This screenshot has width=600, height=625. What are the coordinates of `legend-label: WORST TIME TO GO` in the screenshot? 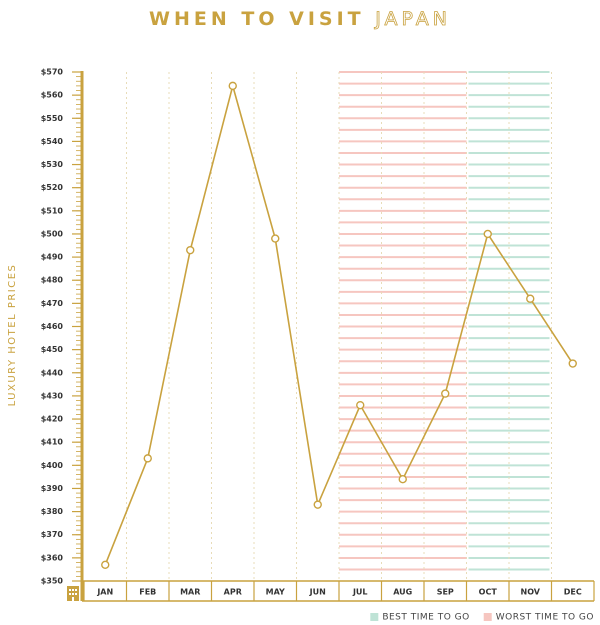 It's located at (545, 618).